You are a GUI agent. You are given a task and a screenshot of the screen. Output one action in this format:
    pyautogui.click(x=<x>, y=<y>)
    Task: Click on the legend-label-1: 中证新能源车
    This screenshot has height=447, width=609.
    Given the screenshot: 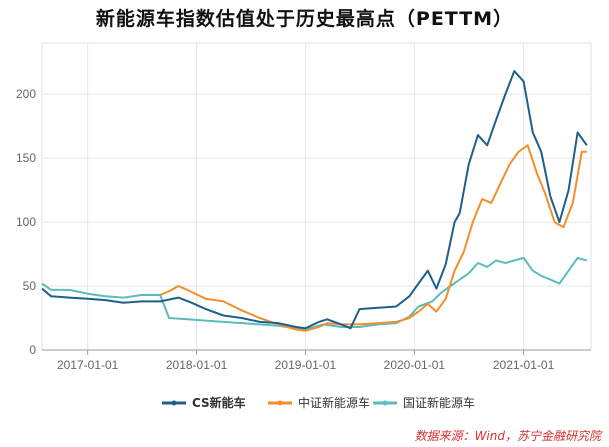 What is the action you would take?
    pyautogui.click(x=334, y=402)
    